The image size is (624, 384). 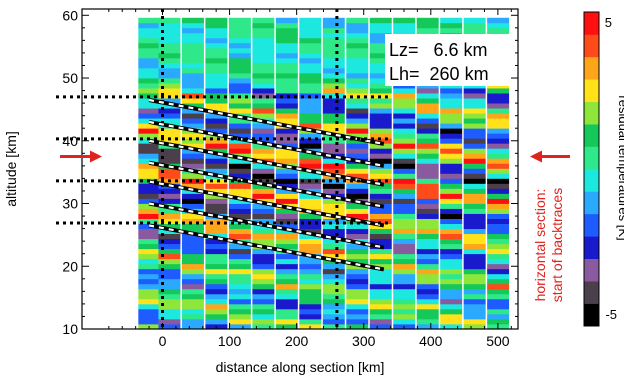 I want to click on colorbar-tick-min: -5, so click(x=611, y=314).